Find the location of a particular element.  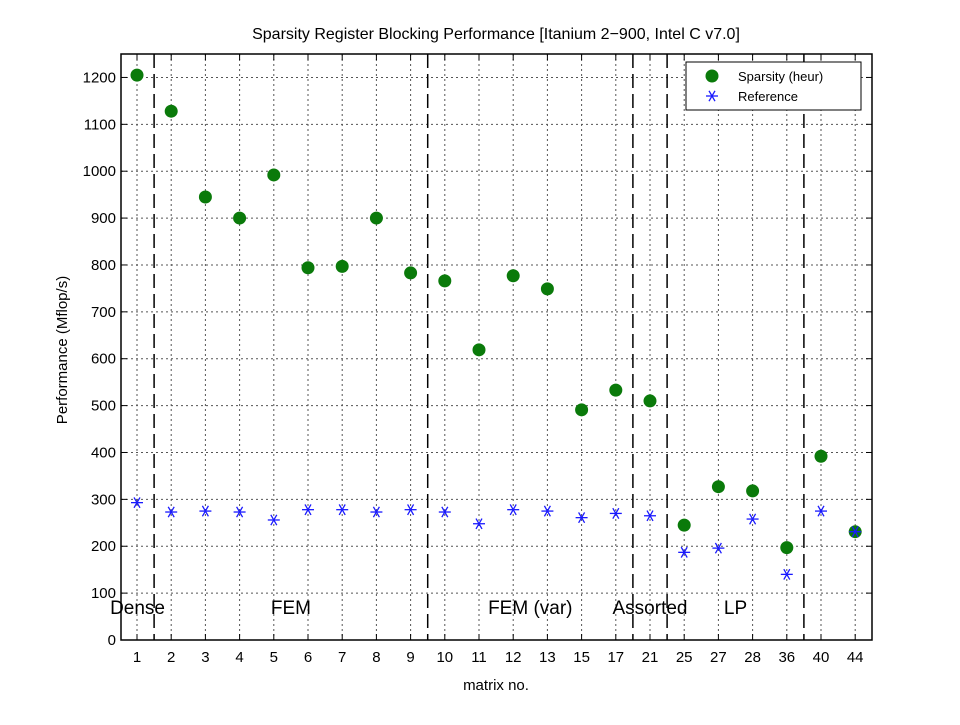

x-tick-label: 11 is located at coordinates (479, 657).